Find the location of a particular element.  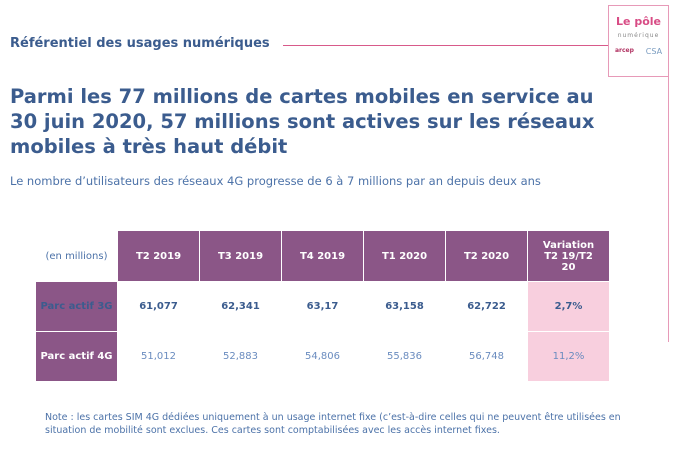

col-header: T4 2019 is located at coordinates (322, 256).